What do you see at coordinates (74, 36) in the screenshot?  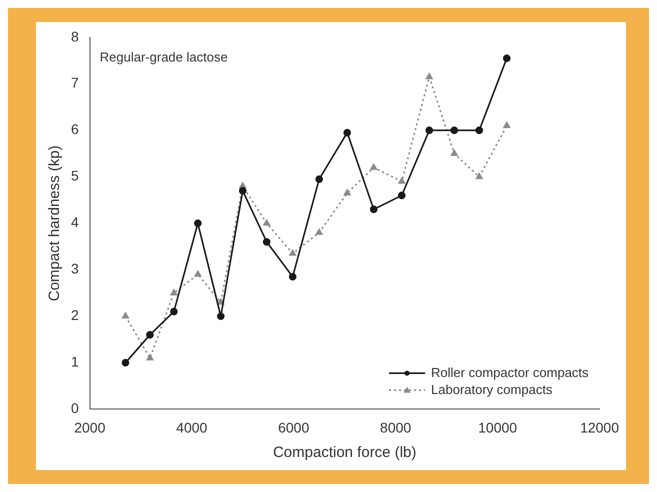 I see `y-tick-label: 8` at bounding box center [74, 36].